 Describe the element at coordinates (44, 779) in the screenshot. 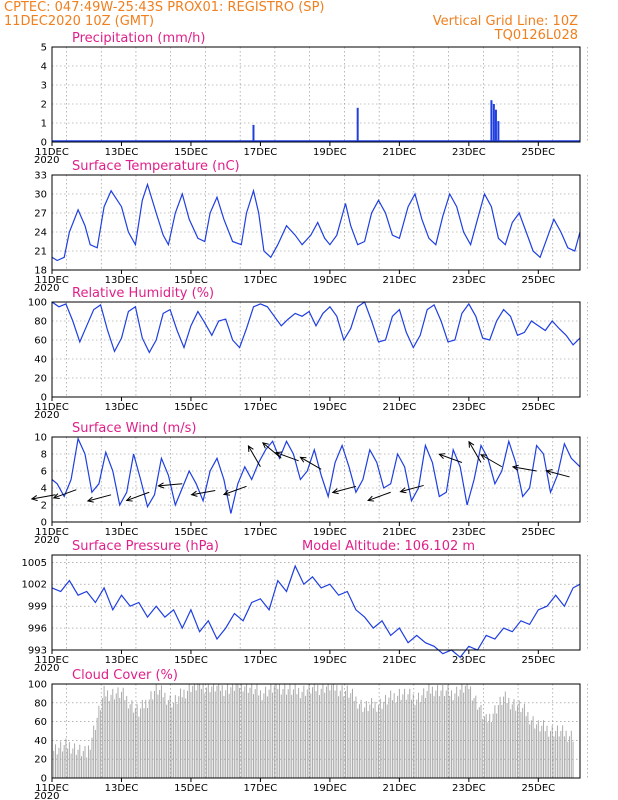

I see `cloud-cover-ytick-label: 0` at that location.